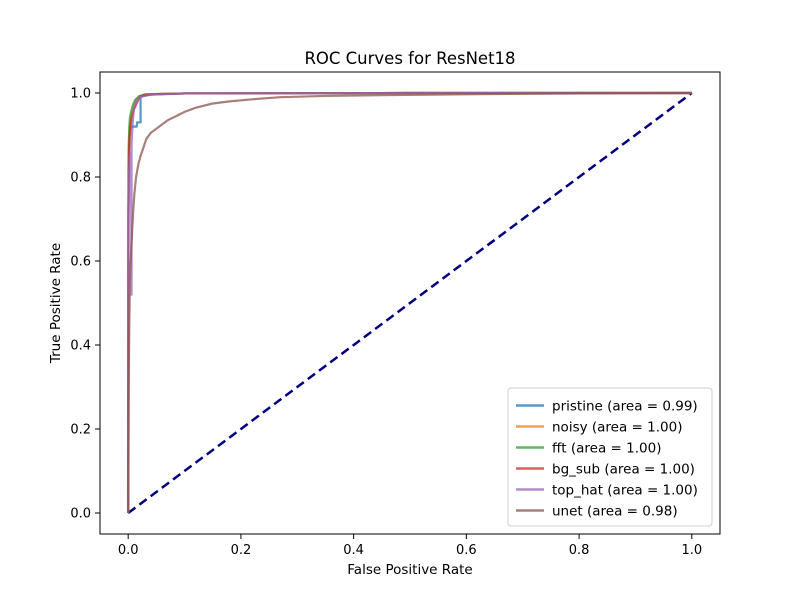 This screenshot has height=600, width=800. Describe the element at coordinates (579, 550) in the screenshot. I see `x-tick-label: 0.8` at that location.